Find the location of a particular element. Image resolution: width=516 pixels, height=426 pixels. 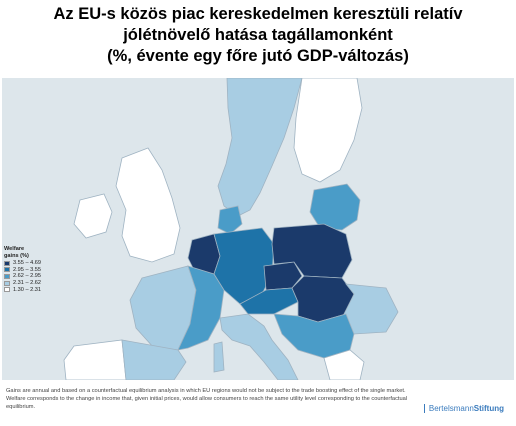

legend-item-4: 1.30 – 2.31 is located at coordinates (22, 289).